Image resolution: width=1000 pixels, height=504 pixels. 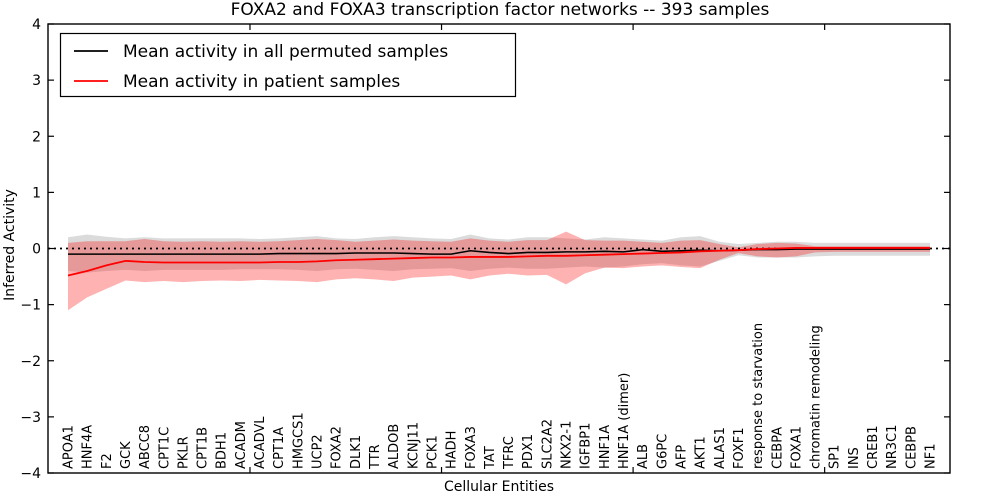 What do you see at coordinates (36, 193) in the screenshot?
I see `y-tick-label: 1` at bounding box center [36, 193].